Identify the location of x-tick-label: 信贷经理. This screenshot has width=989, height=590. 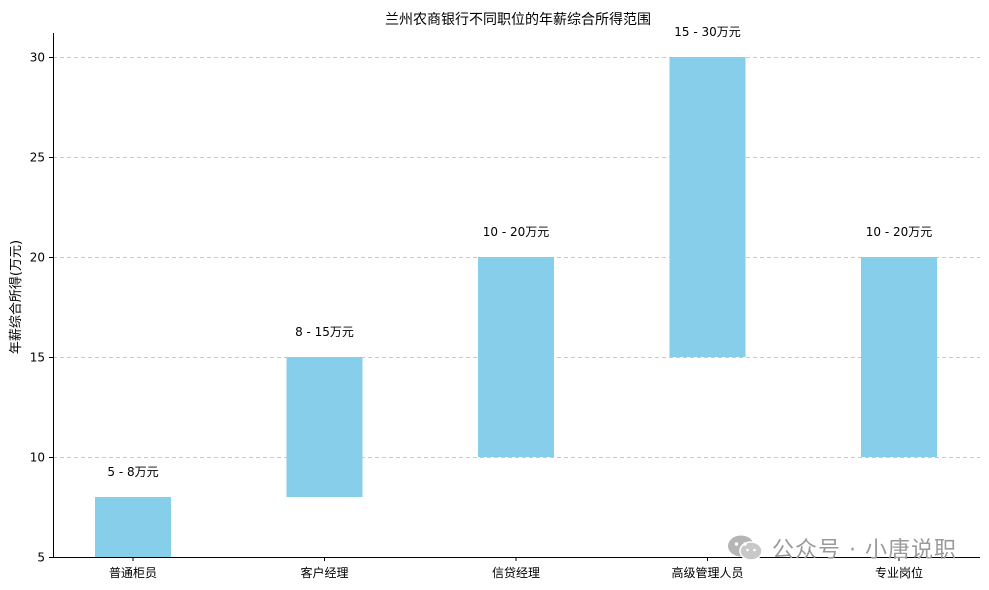
(516, 573).